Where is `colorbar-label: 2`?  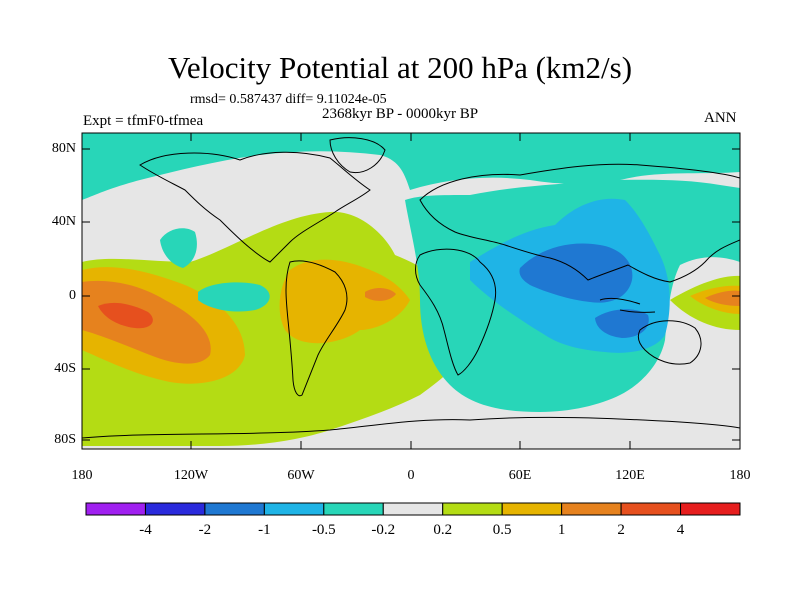
colorbar-label: 2 is located at coordinates (621, 530).